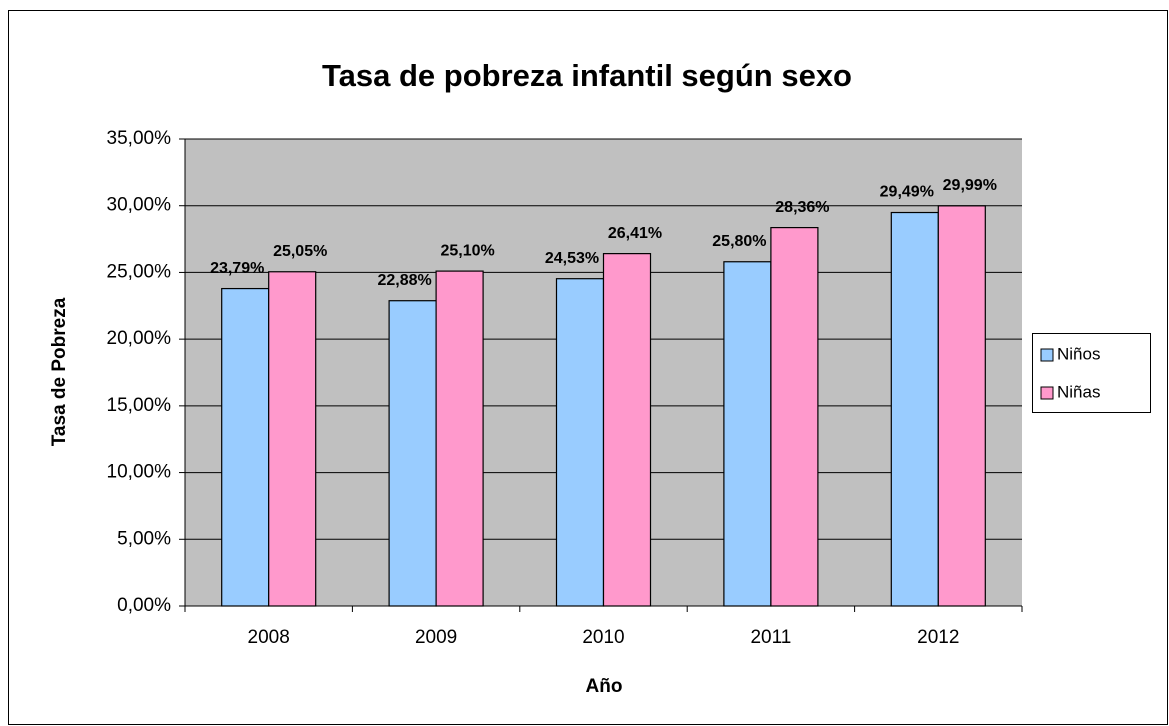  Describe the element at coordinates (144, 605) in the screenshot. I see `y-tick-label: 0,00%` at that location.